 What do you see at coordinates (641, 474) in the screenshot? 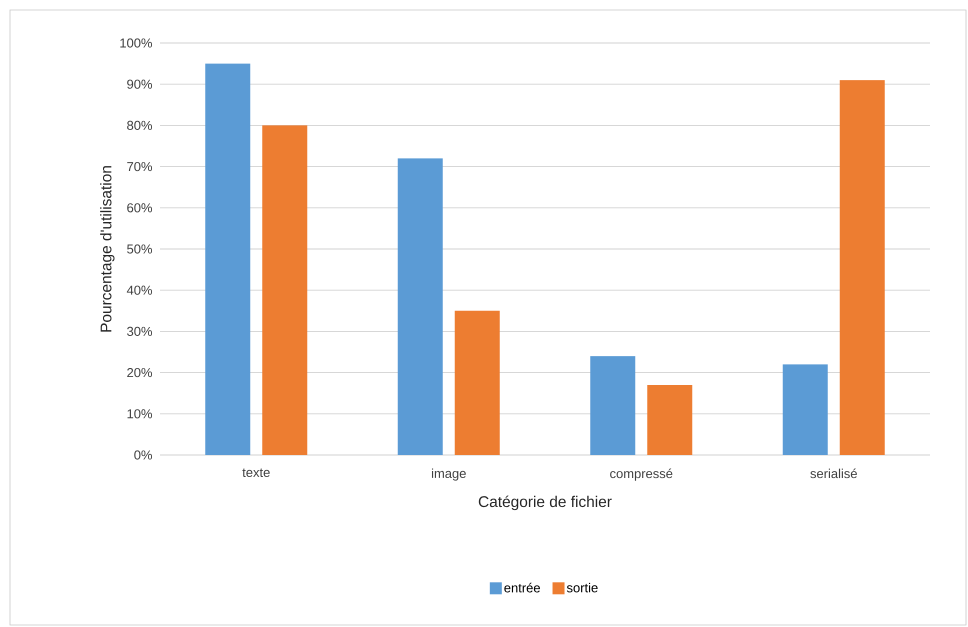
I see `x-tick-label: compressé` at bounding box center [641, 474].